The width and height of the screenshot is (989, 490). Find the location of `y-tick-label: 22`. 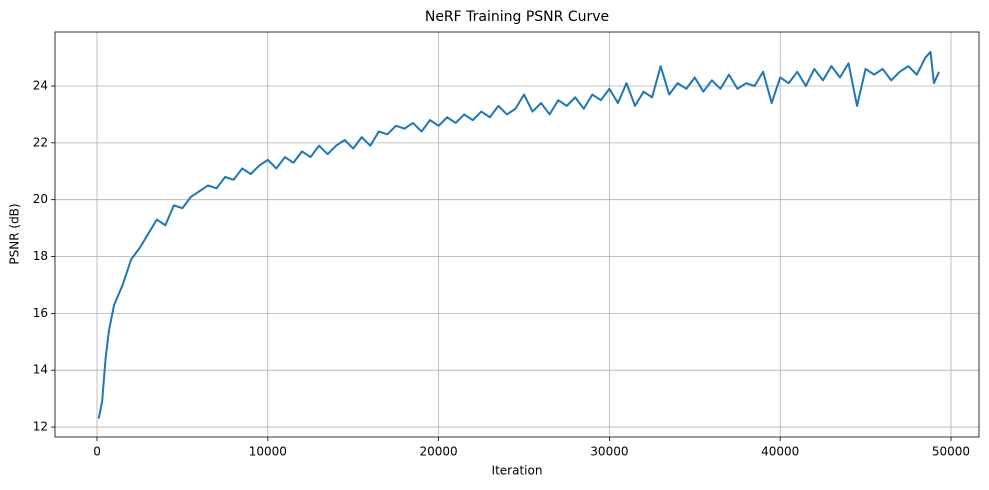

y-tick-label: 22 is located at coordinates (40, 142).